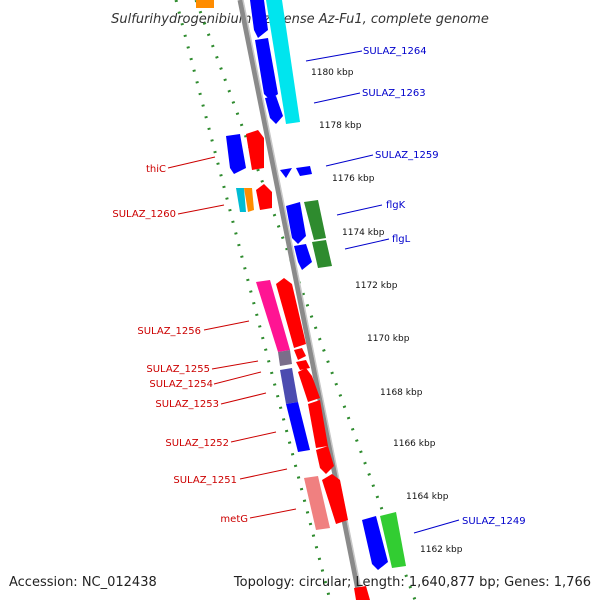  Describe the element at coordinates (427, 497) in the screenshot. I see `tick-label: 1164 kbp` at that location.